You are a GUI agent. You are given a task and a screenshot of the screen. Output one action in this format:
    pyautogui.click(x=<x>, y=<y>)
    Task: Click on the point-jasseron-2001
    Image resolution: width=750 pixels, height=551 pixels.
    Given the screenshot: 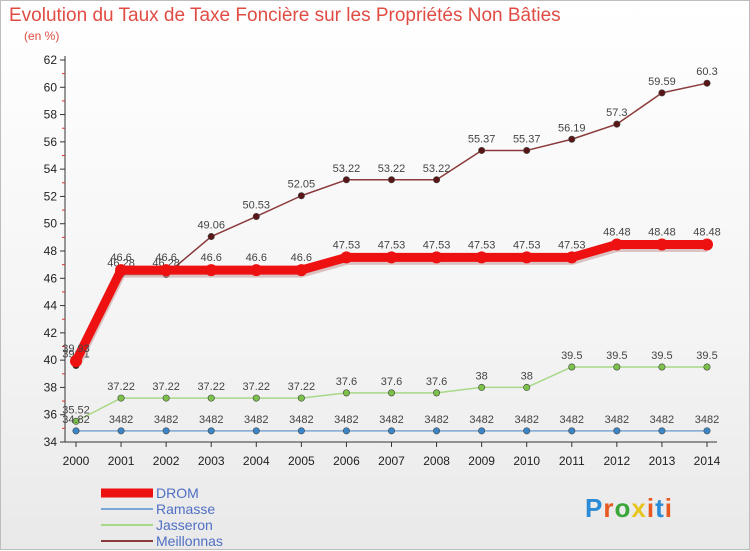 What is the action you would take?
    pyautogui.click(x=121, y=398)
    